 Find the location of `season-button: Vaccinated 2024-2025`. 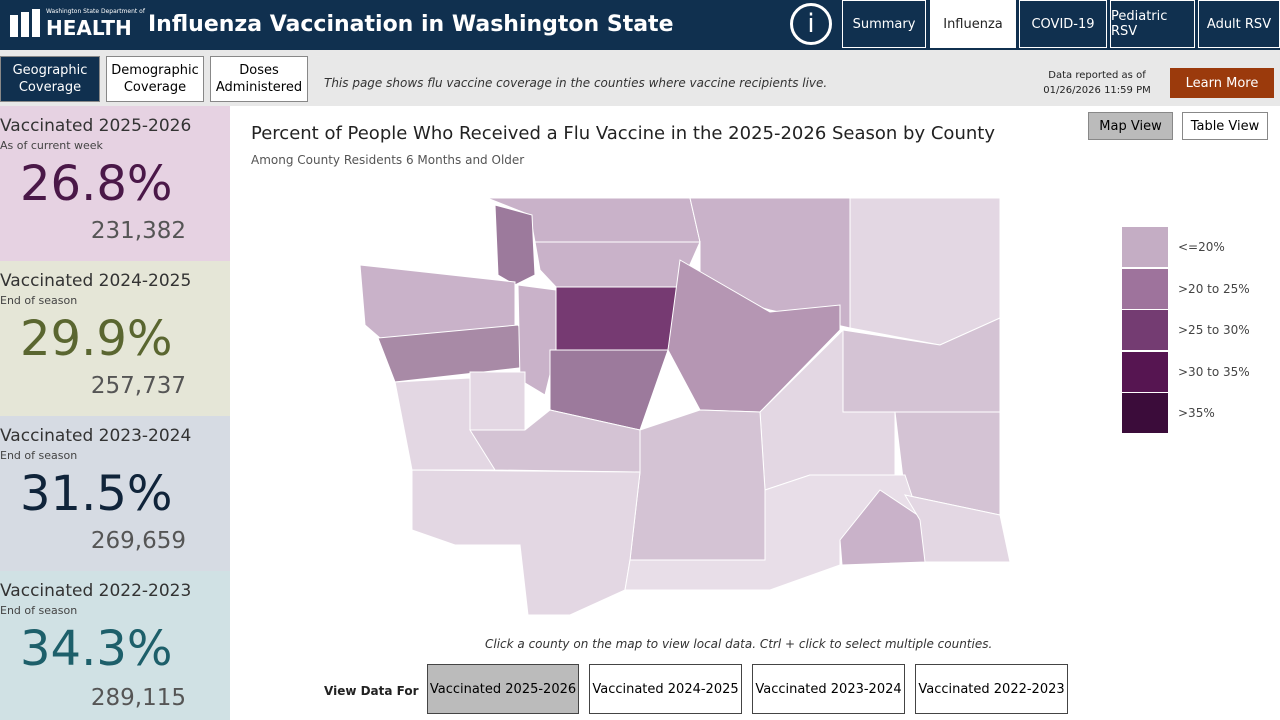

season-button: Vaccinated 2024-2025 is located at coordinates (665, 689).